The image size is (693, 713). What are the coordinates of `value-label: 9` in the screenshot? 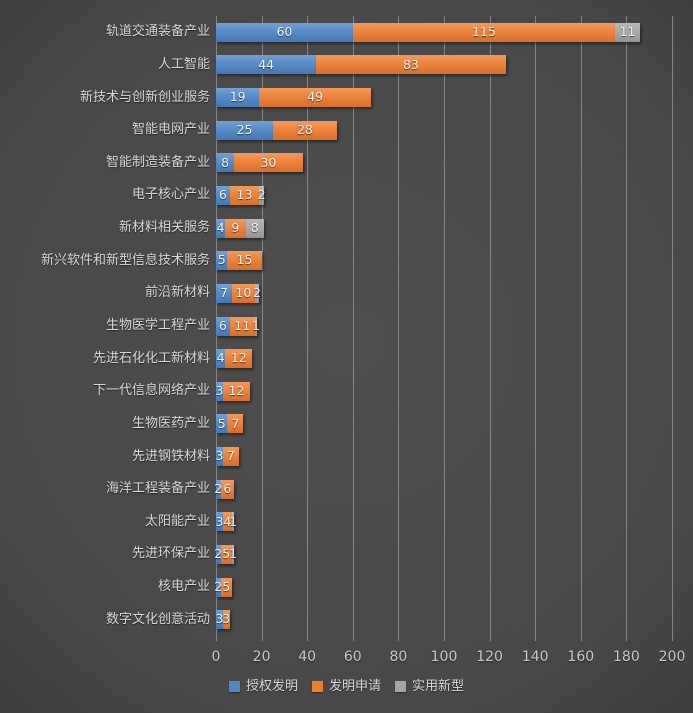 It's located at (235, 227).